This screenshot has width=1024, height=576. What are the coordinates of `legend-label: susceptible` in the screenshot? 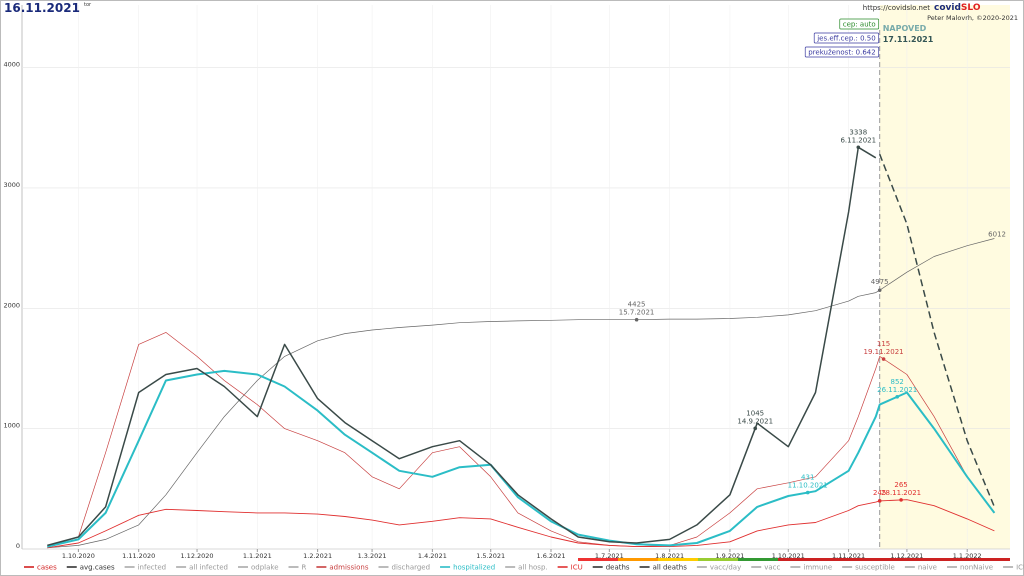 It's located at (875, 568).